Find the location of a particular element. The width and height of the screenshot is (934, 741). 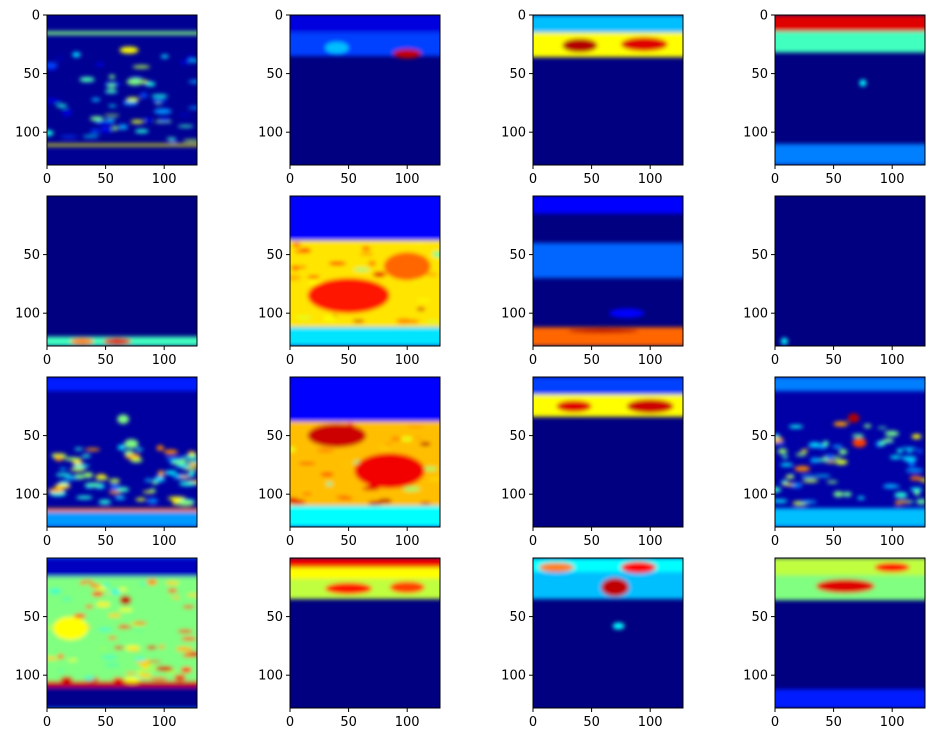

panel-3: 0 50 100 0 50 100 is located at coordinates (592, 98).